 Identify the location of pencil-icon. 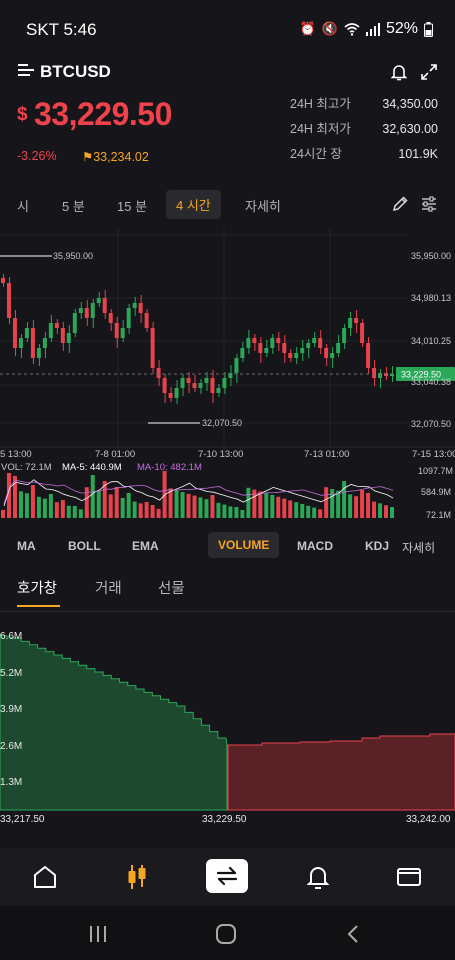
(400, 204).